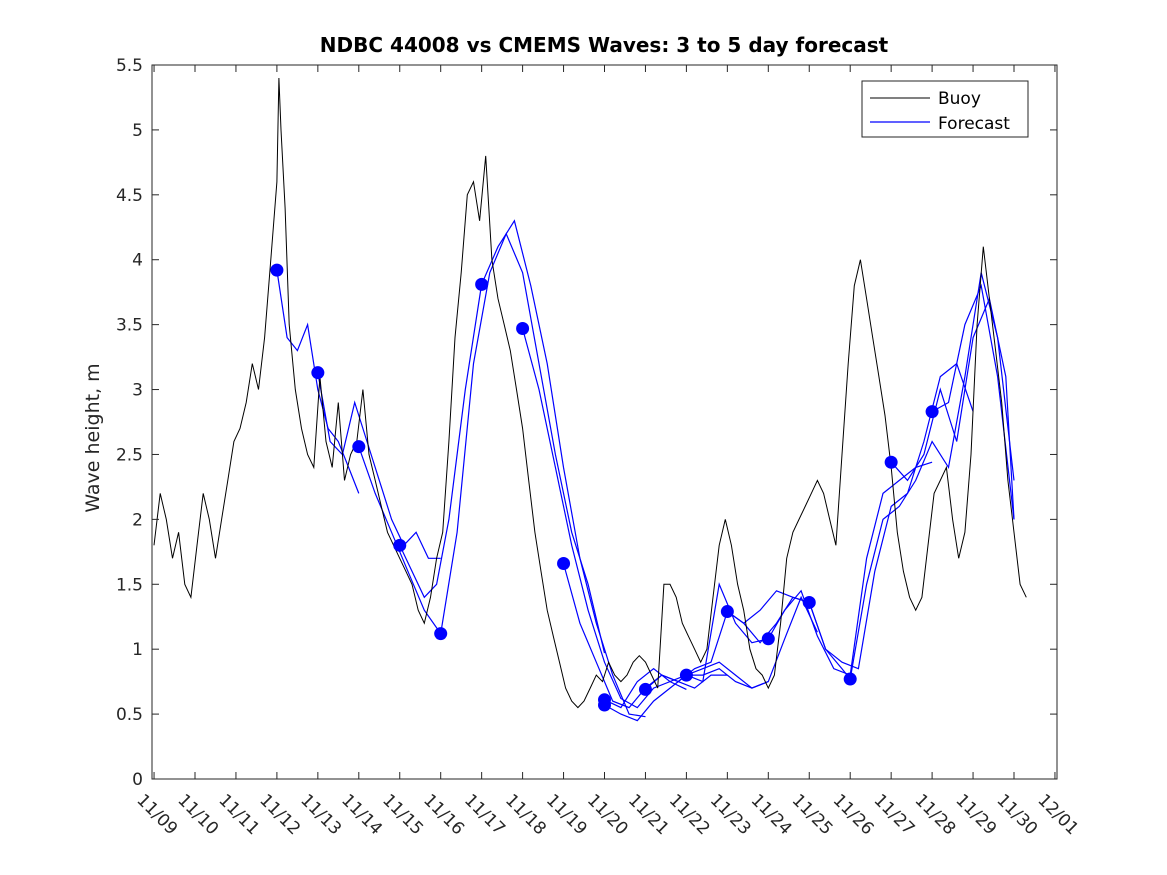 This screenshot has height=875, width=1167. What do you see at coordinates (137, 131) in the screenshot?
I see `y-tick-label: 5` at bounding box center [137, 131].